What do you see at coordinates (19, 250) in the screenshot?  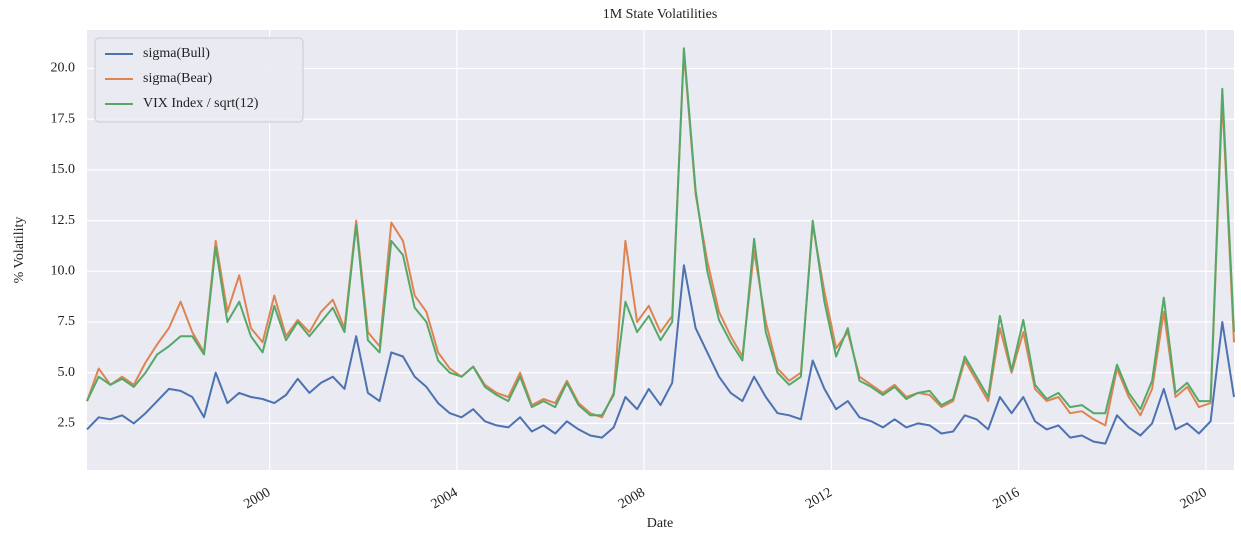 I see `y-axis-label: % Volatility` at bounding box center [19, 250].